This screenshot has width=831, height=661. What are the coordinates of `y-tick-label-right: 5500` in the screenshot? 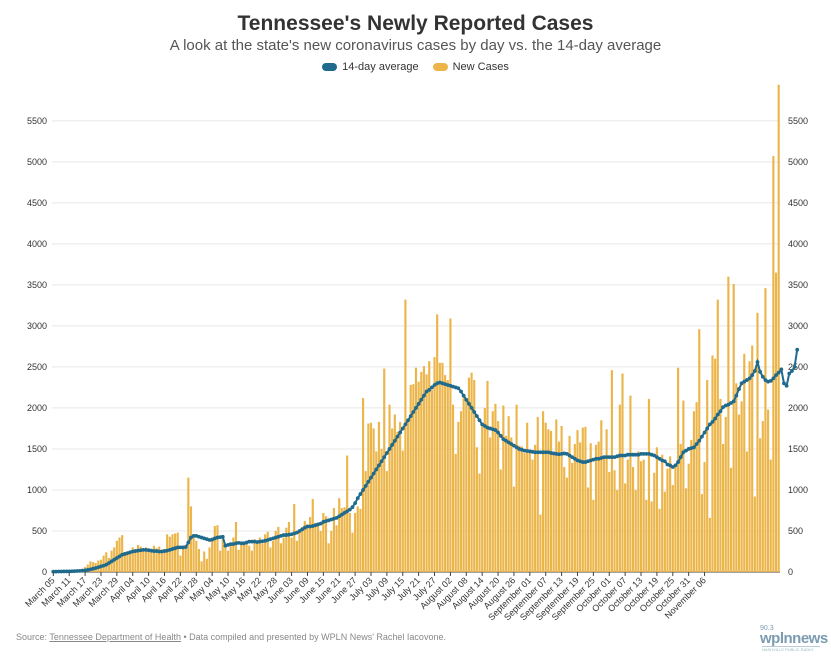 It's located at (798, 121).